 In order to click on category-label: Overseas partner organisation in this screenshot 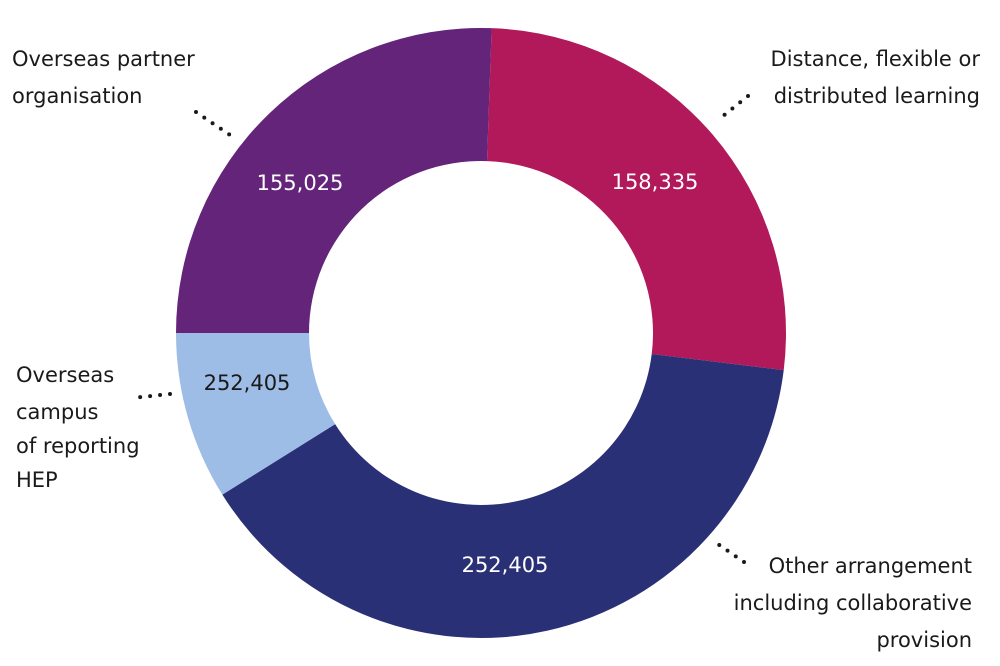, I will do `click(103, 77)`.